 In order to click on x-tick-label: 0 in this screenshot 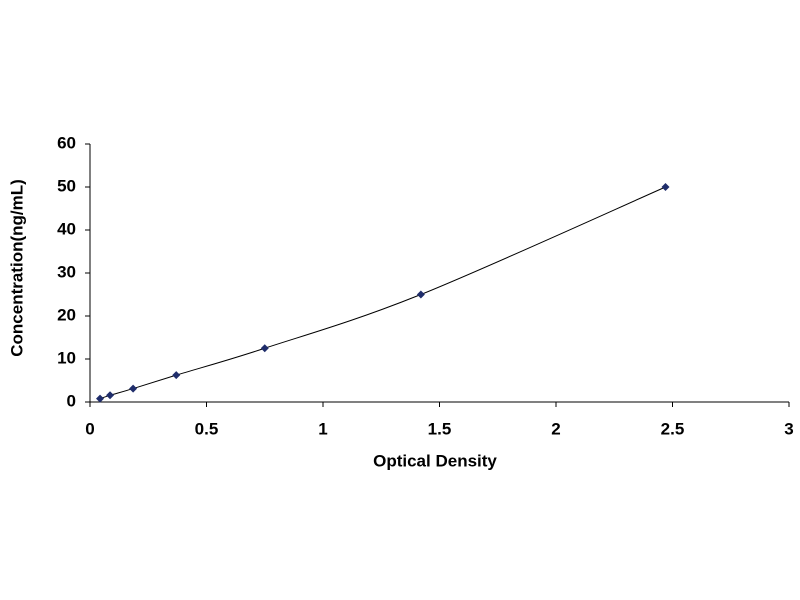, I will do `click(89, 428)`.